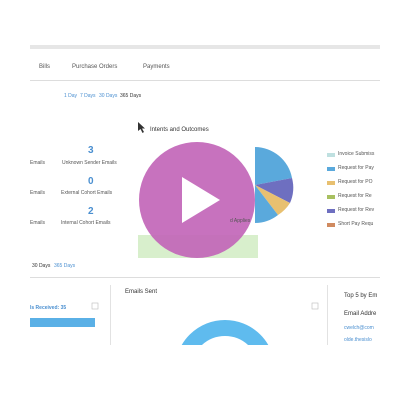  I want to click on range: 7 Days, so click(88, 96).